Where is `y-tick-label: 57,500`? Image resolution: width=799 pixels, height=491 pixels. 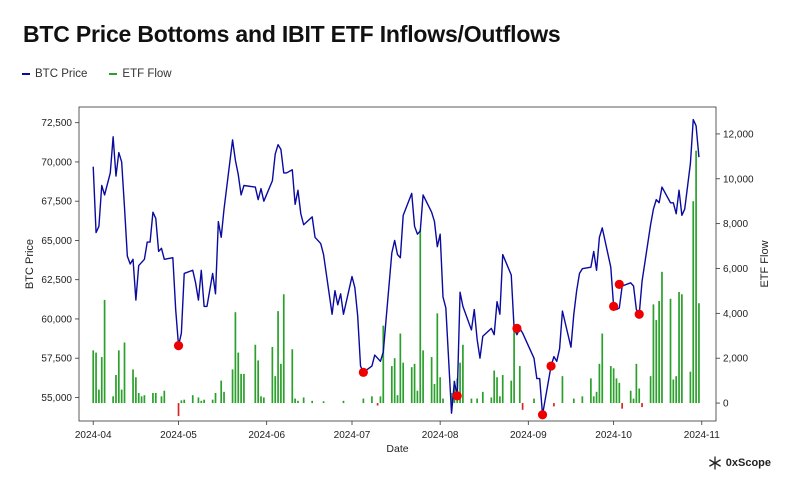 y-tick-label: 57,500 is located at coordinates (56, 359).